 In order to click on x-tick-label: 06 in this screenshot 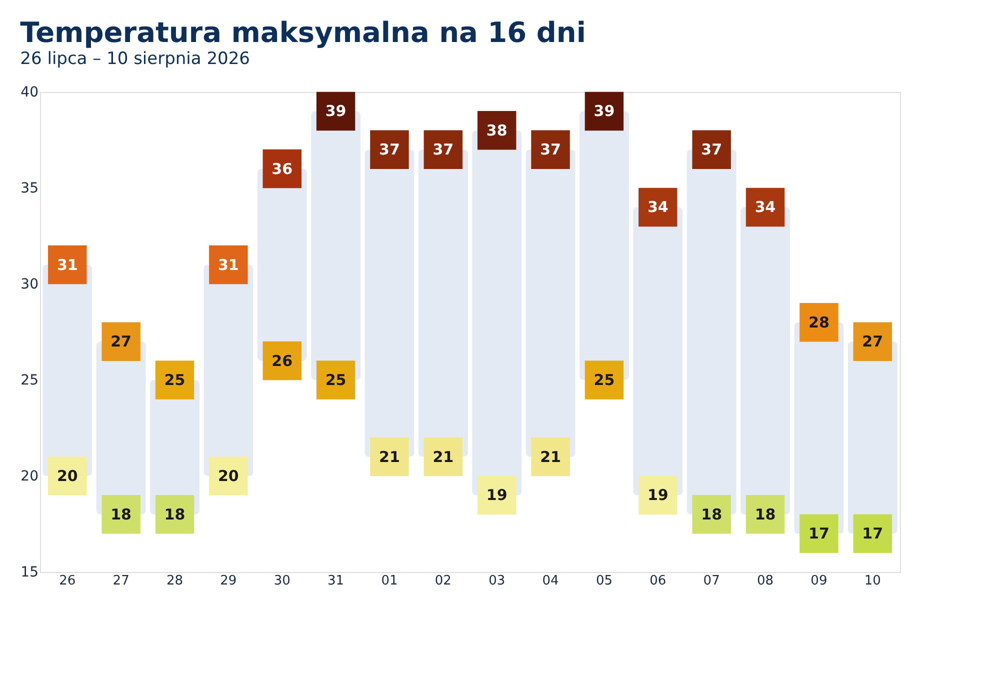, I will do `click(658, 581)`.